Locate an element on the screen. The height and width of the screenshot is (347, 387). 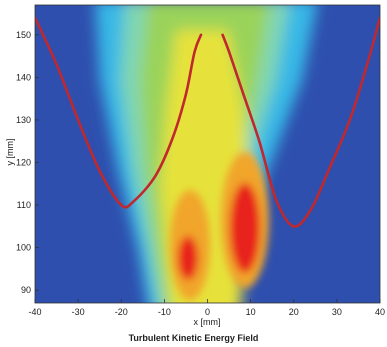
x-axis-ticks: -40 -30 -20 -10 0 10 20 30 40 is located at coordinates (206, 308).